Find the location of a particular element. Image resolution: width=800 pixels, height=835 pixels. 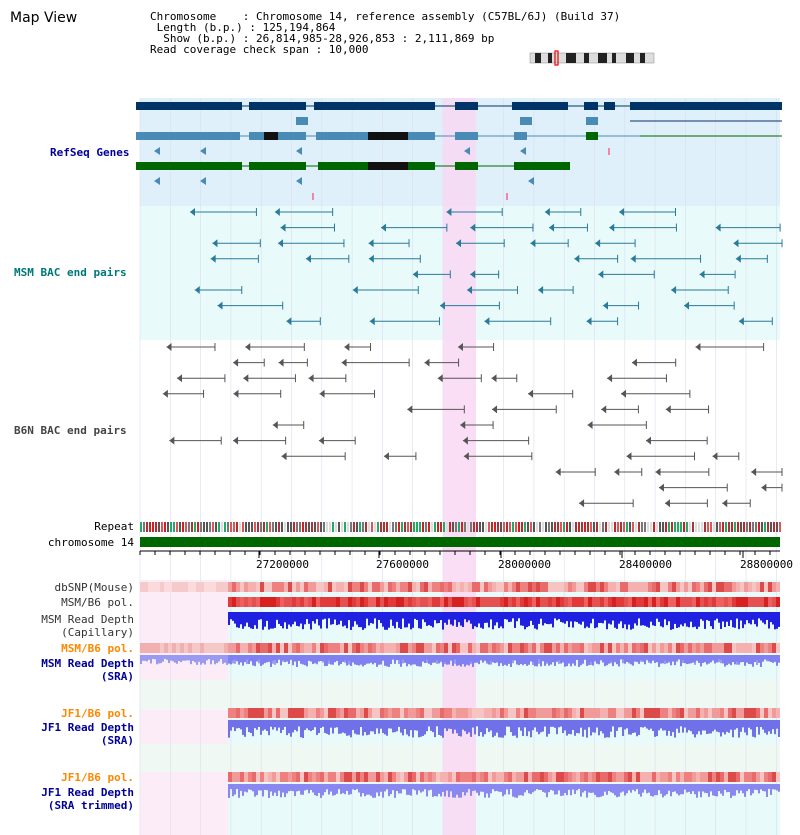

gene-exon is located at coordinates (188, 136).